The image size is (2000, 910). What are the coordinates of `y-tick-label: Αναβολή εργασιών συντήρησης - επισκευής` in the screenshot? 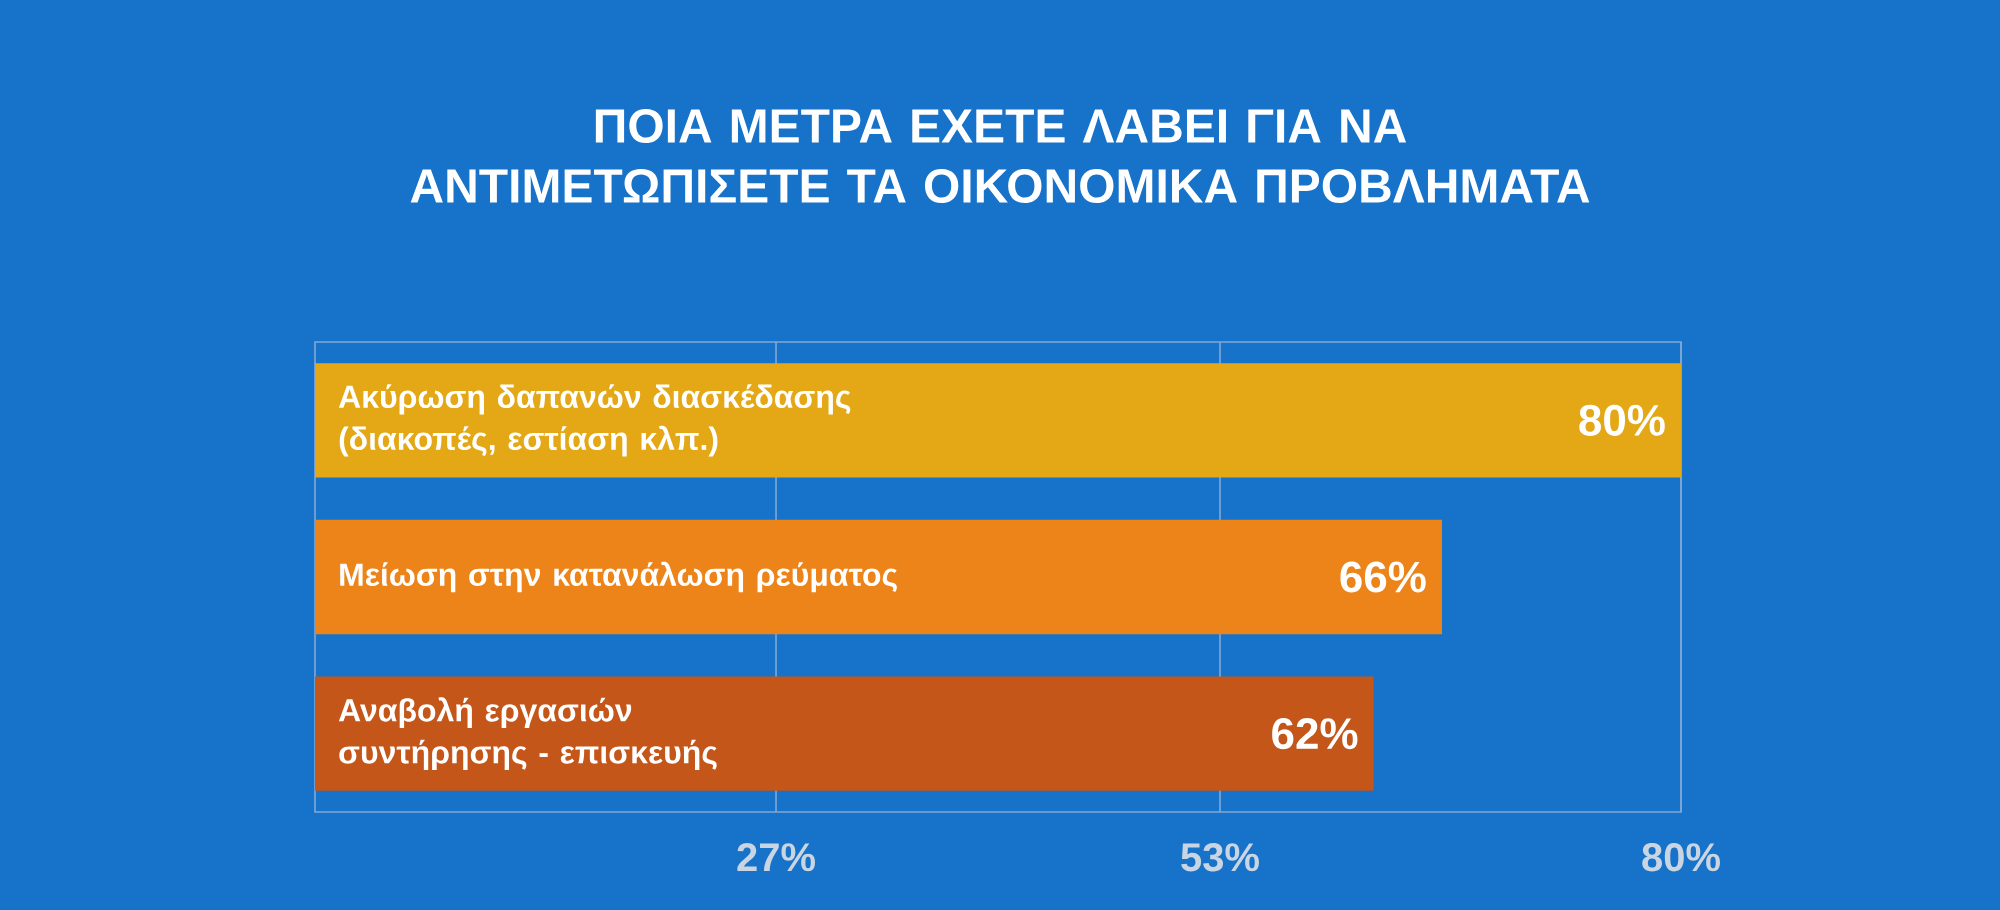 It's located at (527, 734).